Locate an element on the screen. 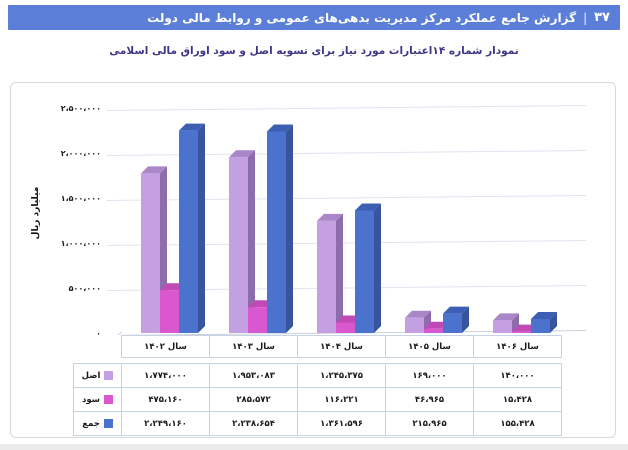  year-cell: سال ۱۴۰۳ is located at coordinates (253, 346).